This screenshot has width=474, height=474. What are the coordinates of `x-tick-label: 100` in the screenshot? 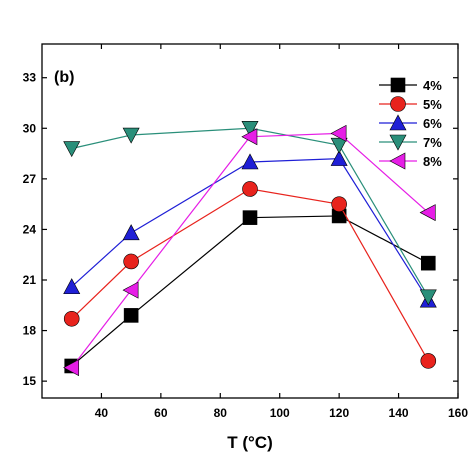 It's located at (280, 413).